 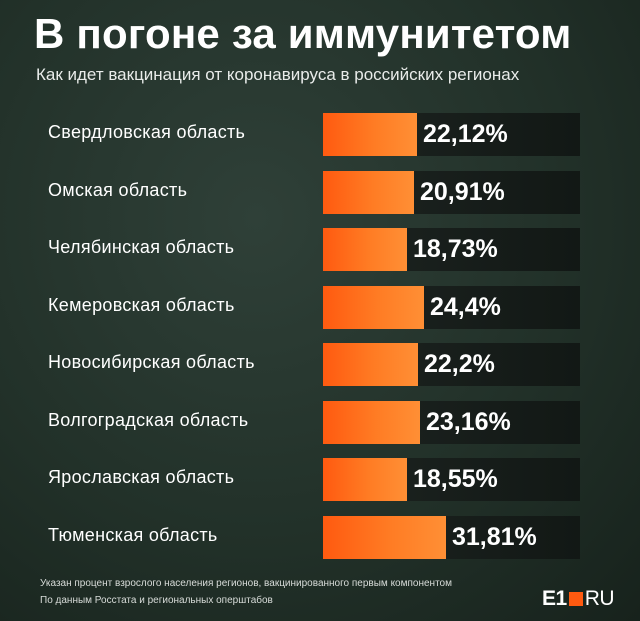 I want to click on logo-square-icon, so click(x=575, y=599).